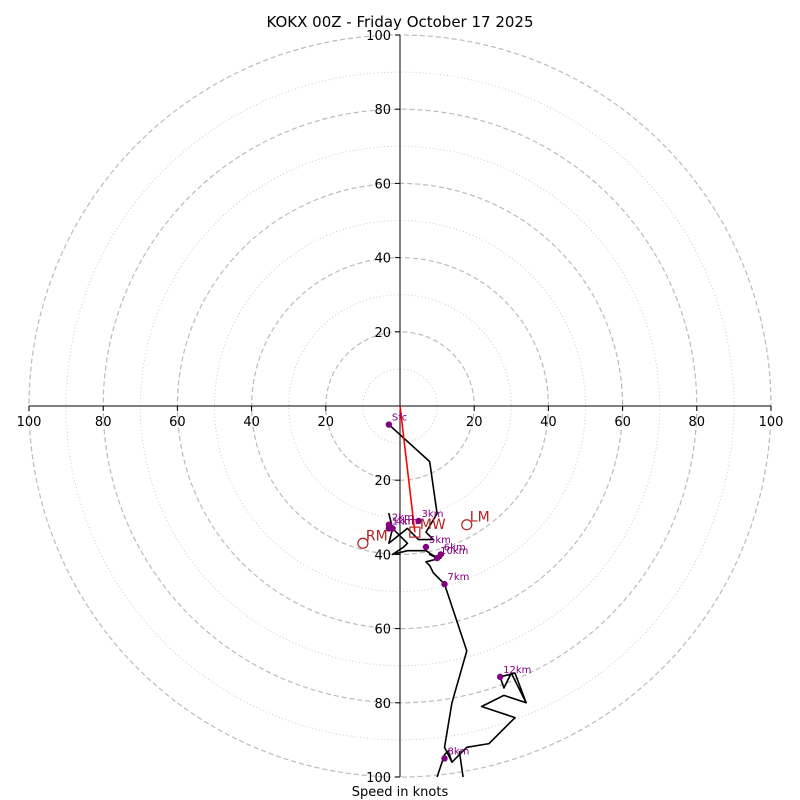 The width and height of the screenshot is (800, 800). Describe the element at coordinates (382, 184) in the screenshot. I see `tick-label-top-60: 60` at that location.